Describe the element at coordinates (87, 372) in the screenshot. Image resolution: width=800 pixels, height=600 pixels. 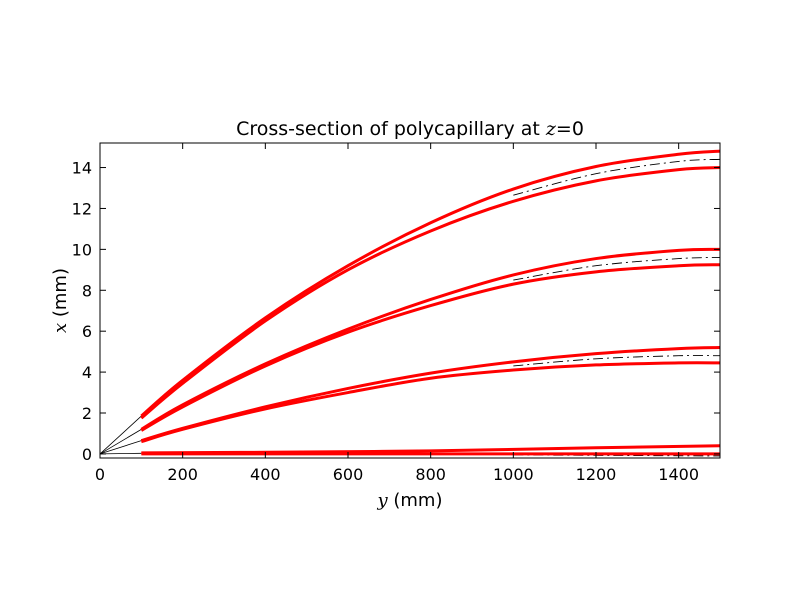
I see `y-tick-label-4: 4` at that location.